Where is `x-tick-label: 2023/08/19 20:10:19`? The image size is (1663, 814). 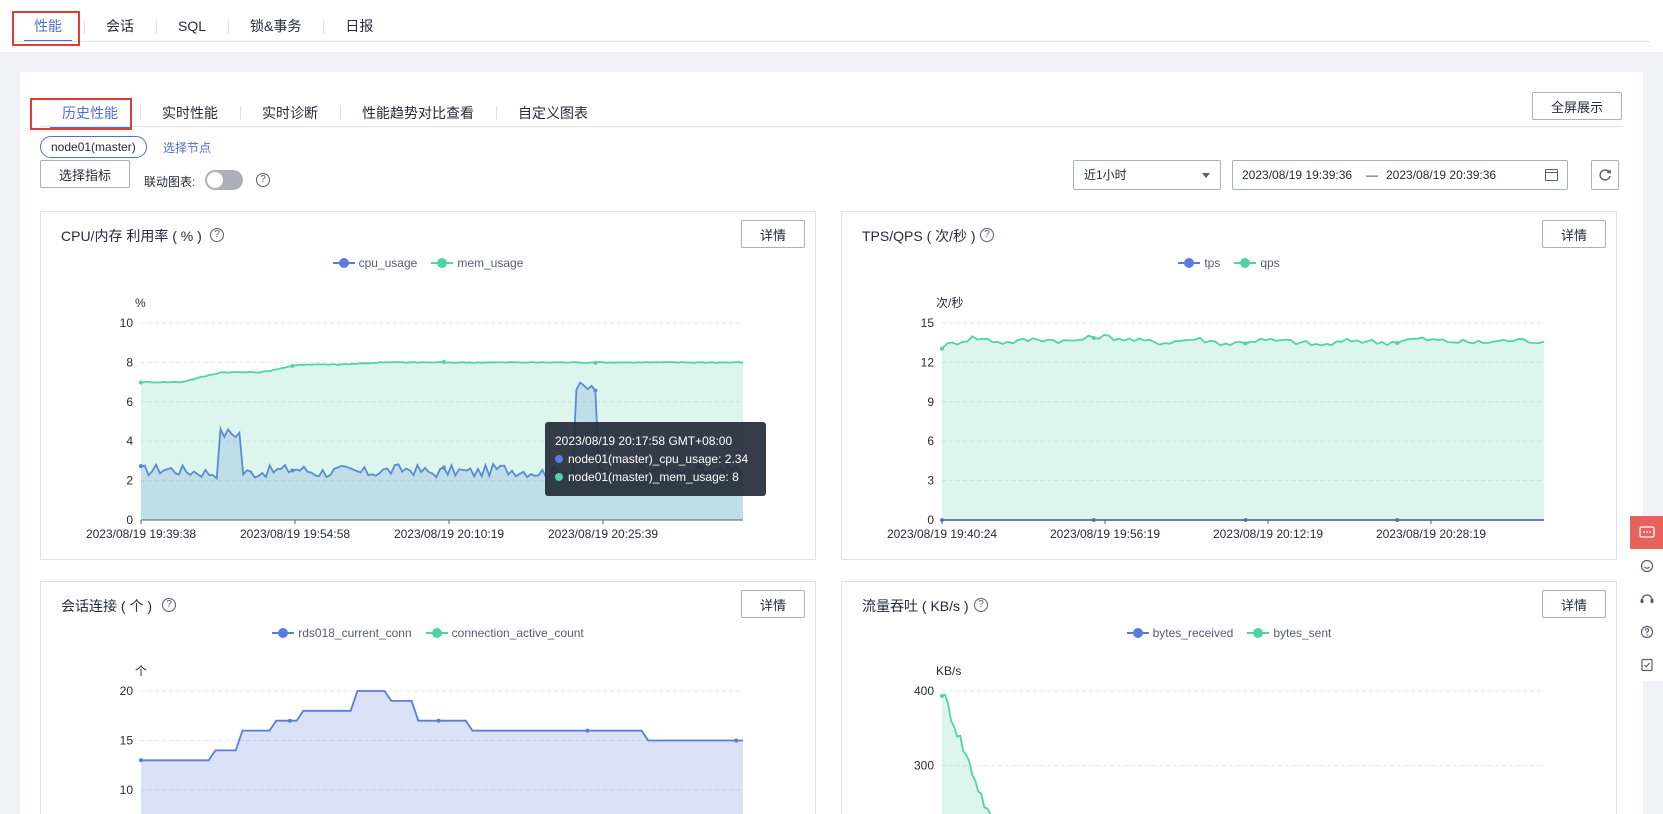
x-tick-label: 2023/08/19 20:10:19 is located at coordinates (449, 534).